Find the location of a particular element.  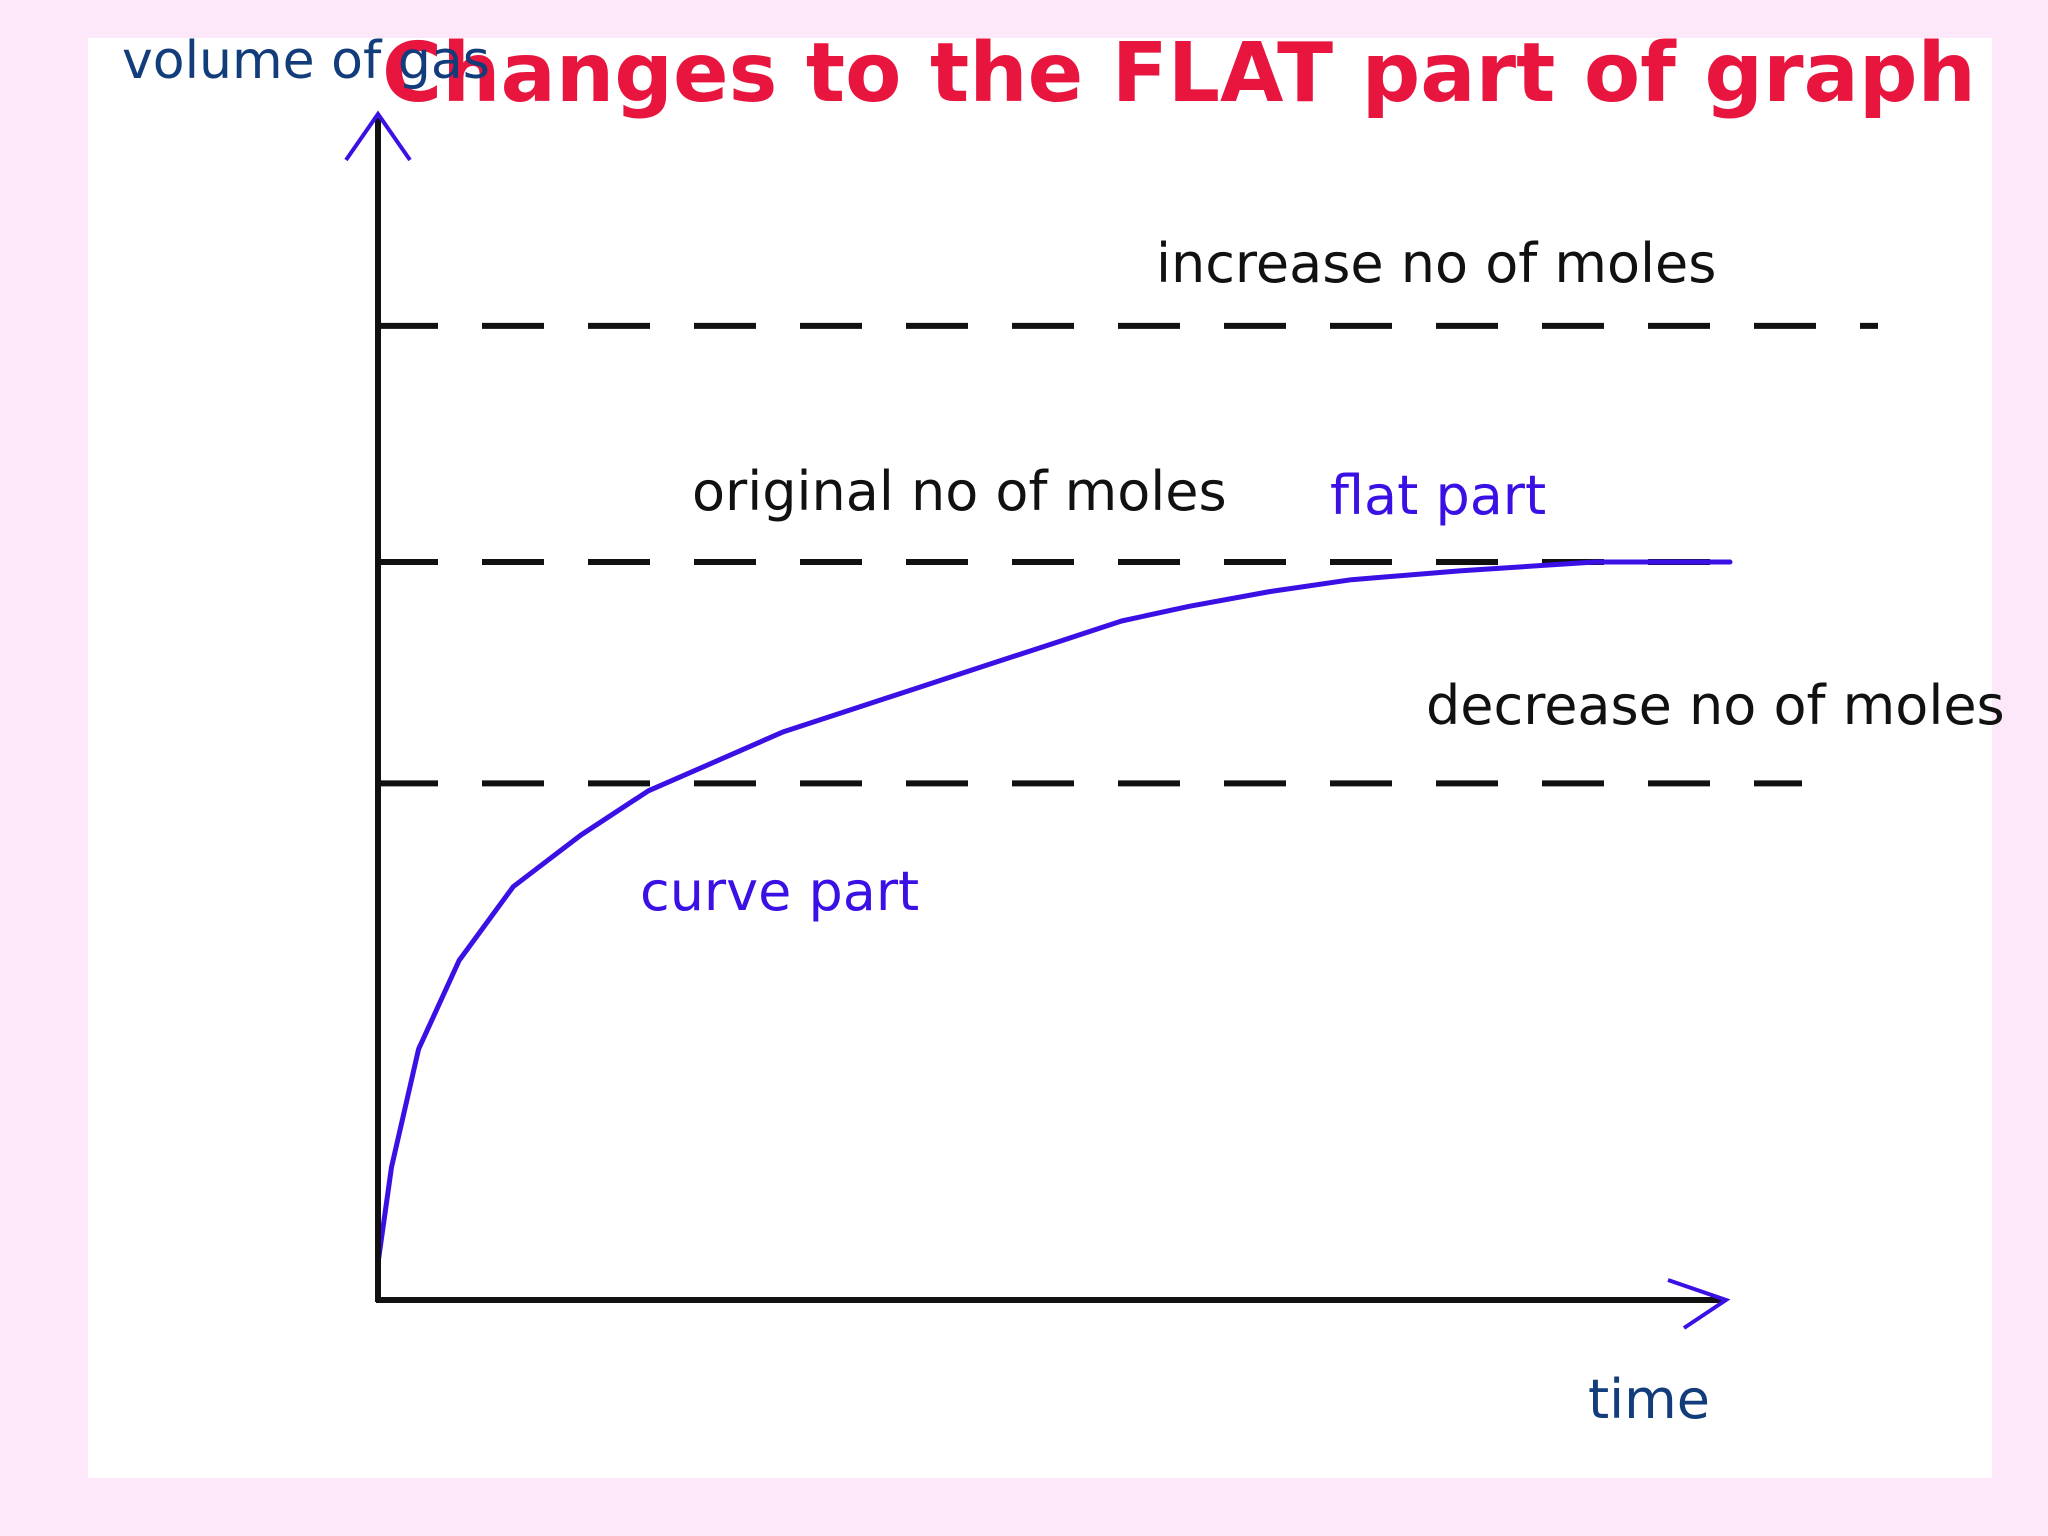

annotation-increase: increase no of moles is located at coordinates (1436, 263).